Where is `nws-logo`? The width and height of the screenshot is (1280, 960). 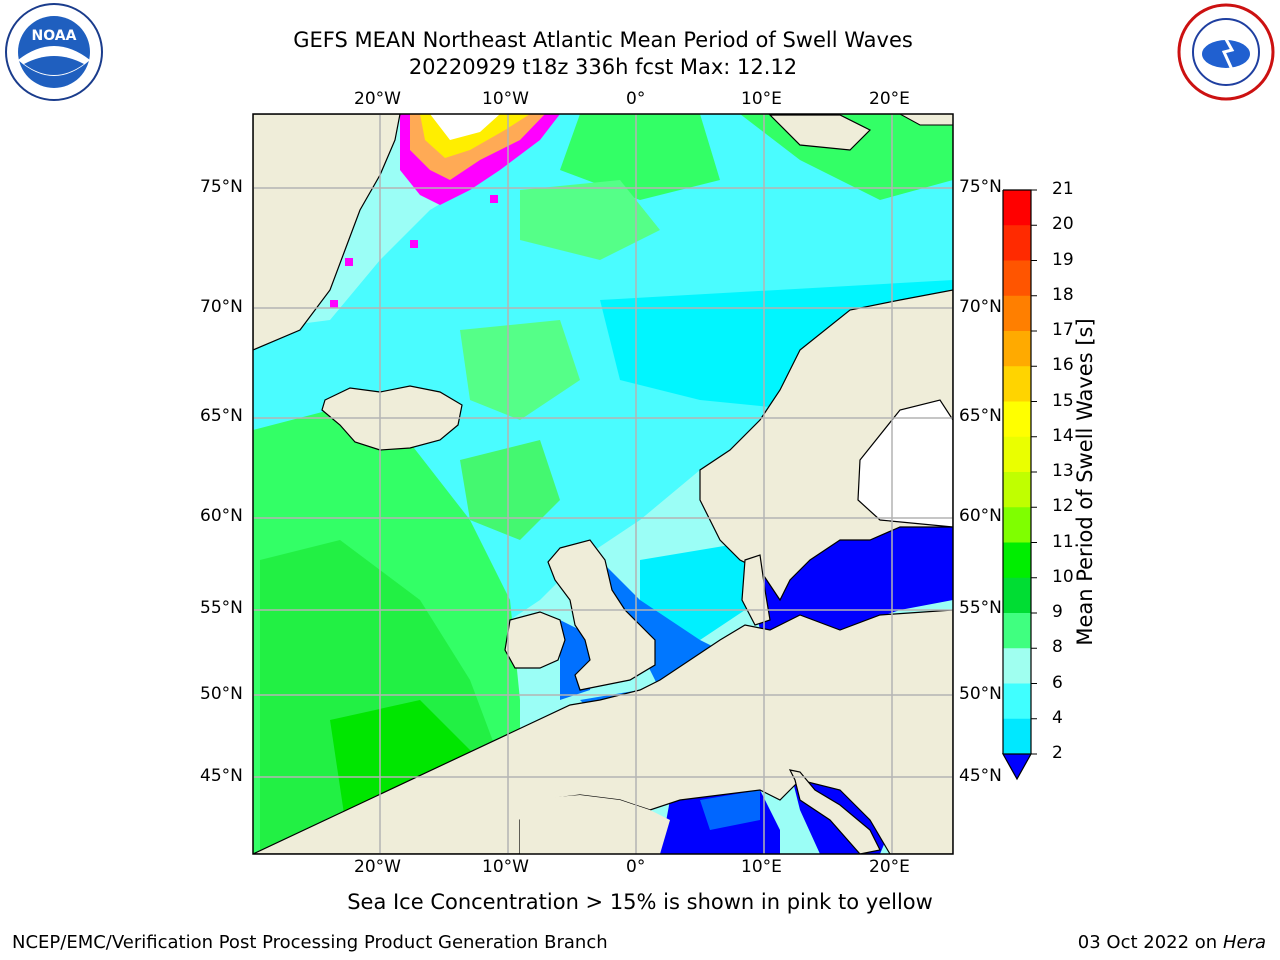
nws-logo is located at coordinates (1226, 52).